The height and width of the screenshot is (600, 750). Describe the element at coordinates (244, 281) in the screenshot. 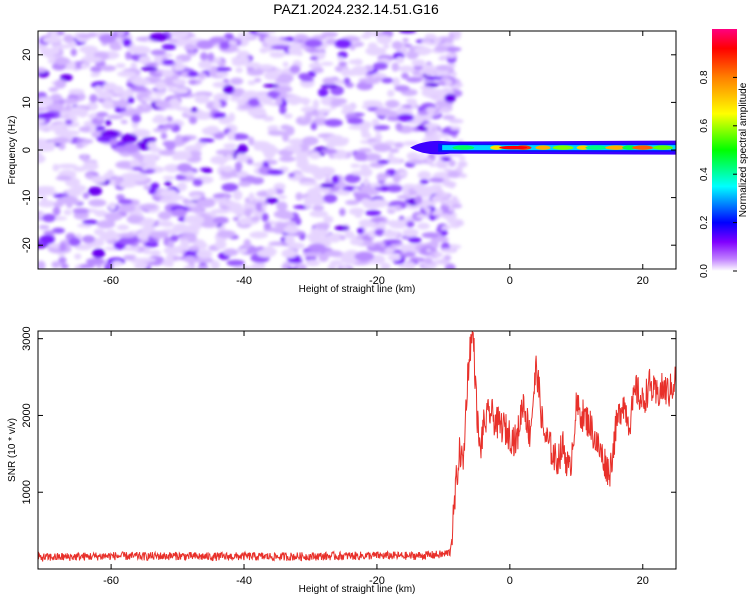

I see `x-tick-label: -40` at that location.